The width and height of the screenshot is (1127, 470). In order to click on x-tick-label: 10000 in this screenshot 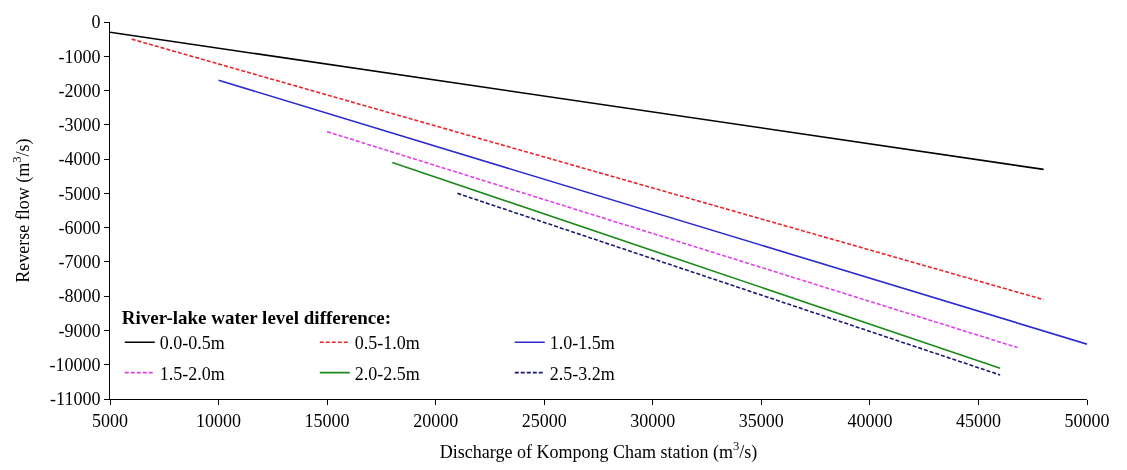, I will do `click(219, 420)`.